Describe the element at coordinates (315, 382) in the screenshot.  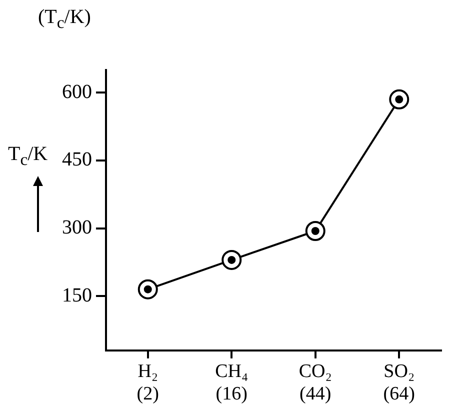
I see `x-tick-label: CO₂ (44)` at that location.